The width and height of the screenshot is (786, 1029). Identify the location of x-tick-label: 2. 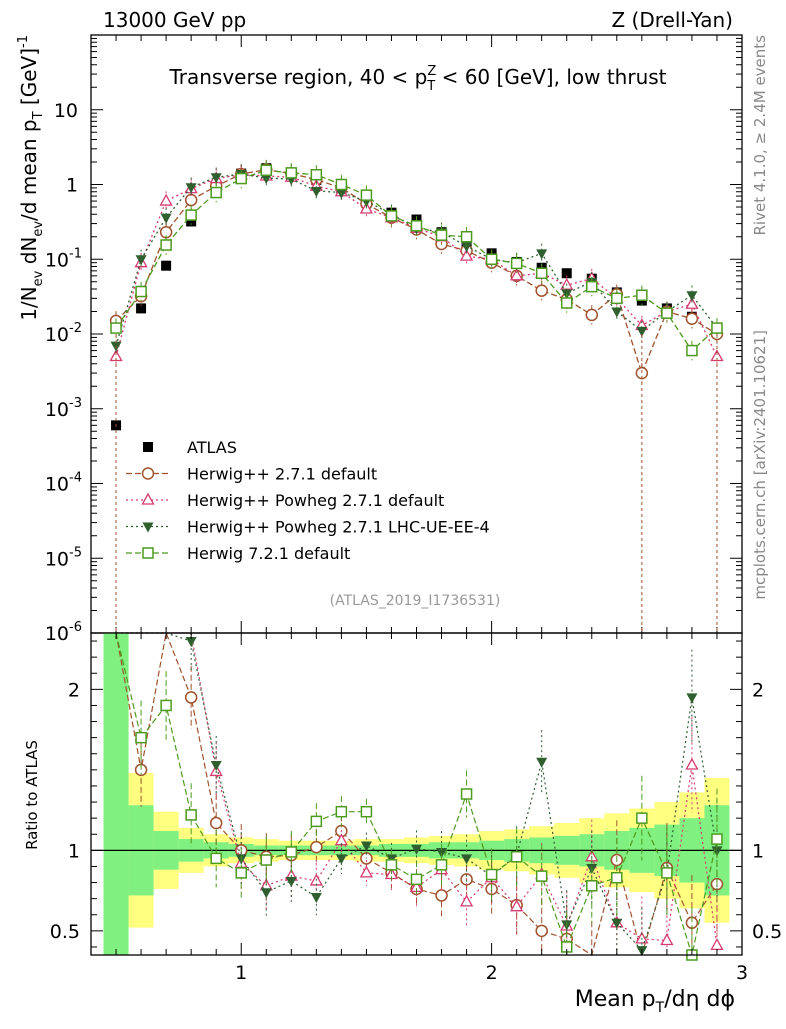
(492, 973).